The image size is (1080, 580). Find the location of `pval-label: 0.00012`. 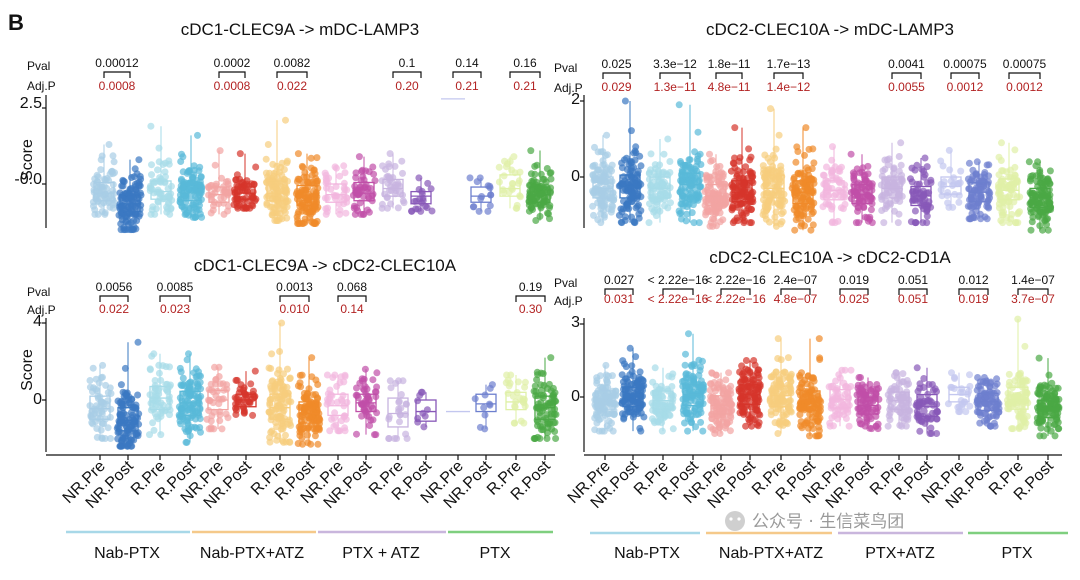

pval-label: 0.00012 is located at coordinates (117, 63).